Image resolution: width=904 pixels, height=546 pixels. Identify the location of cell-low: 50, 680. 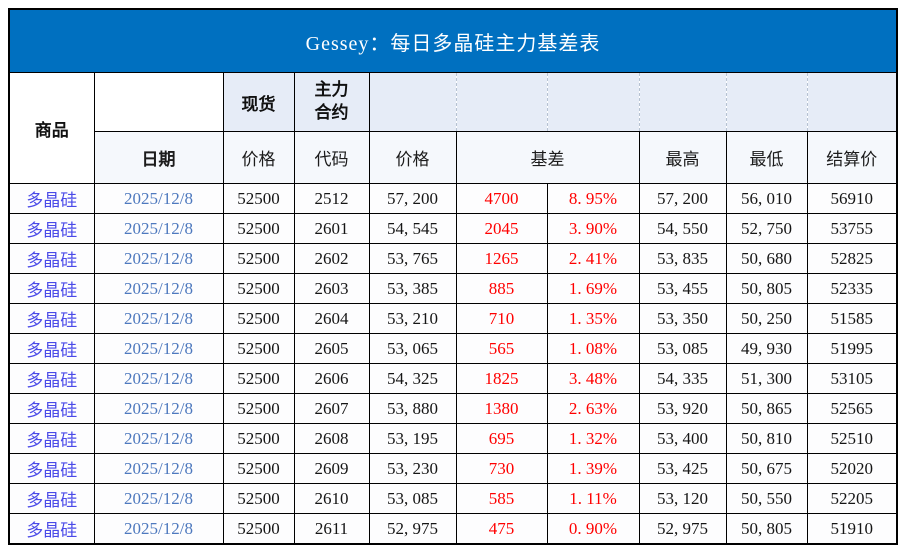
(766, 258).